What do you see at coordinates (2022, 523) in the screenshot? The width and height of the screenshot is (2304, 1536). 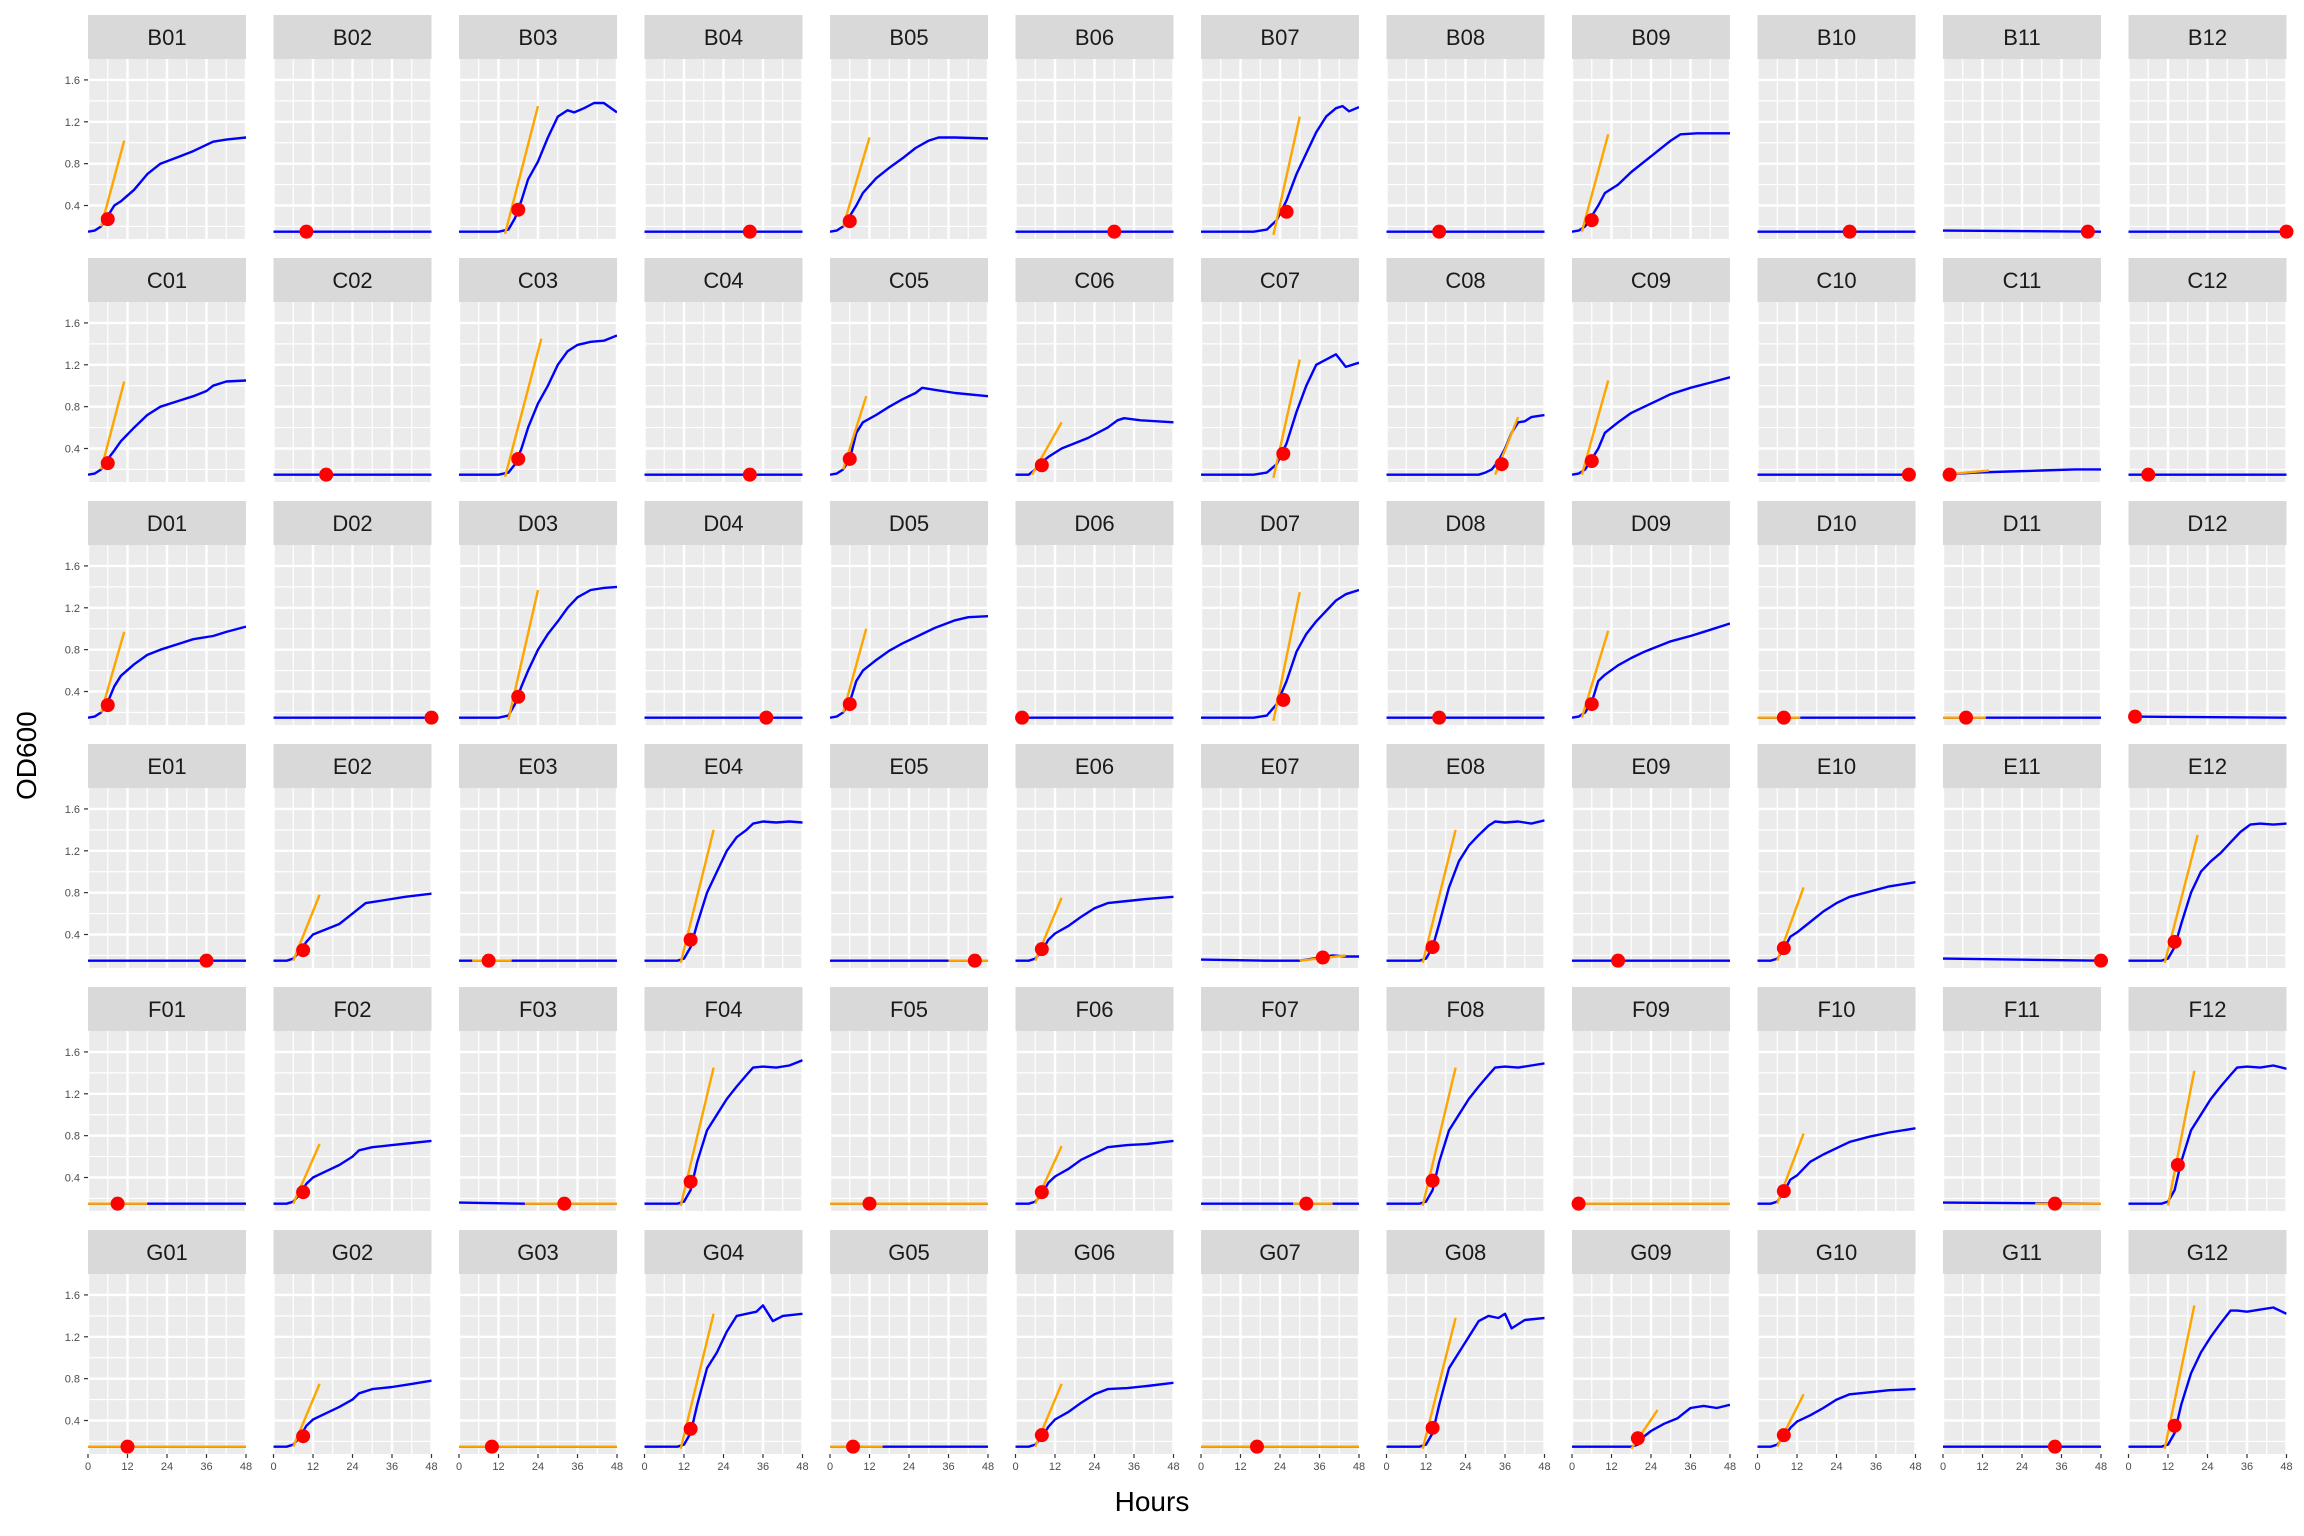 I see `strip-d11` at bounding box center [2022, 523].